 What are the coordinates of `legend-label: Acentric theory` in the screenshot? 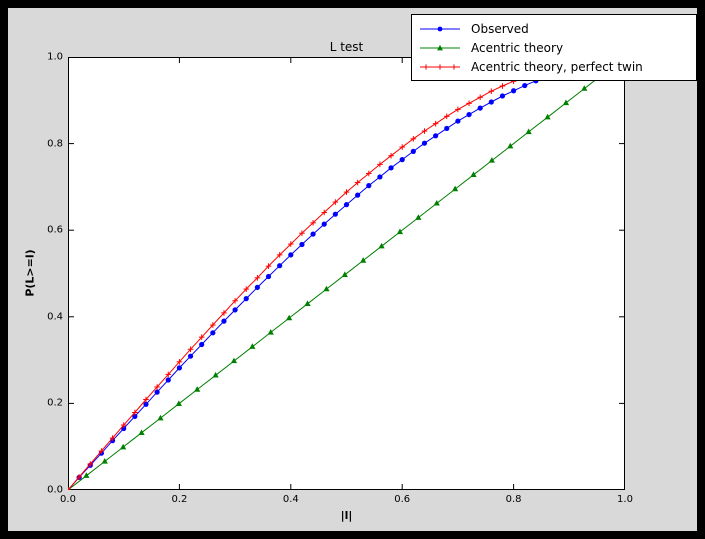 It's located at (517, 47).